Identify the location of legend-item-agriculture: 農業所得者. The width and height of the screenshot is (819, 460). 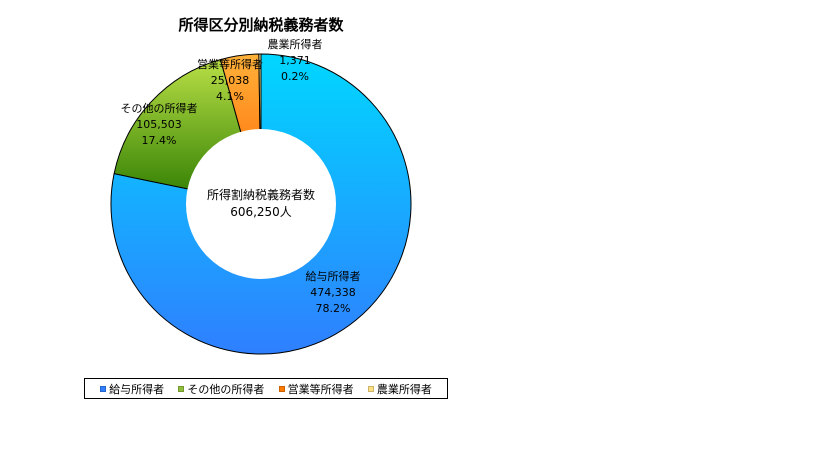
(399, 389).